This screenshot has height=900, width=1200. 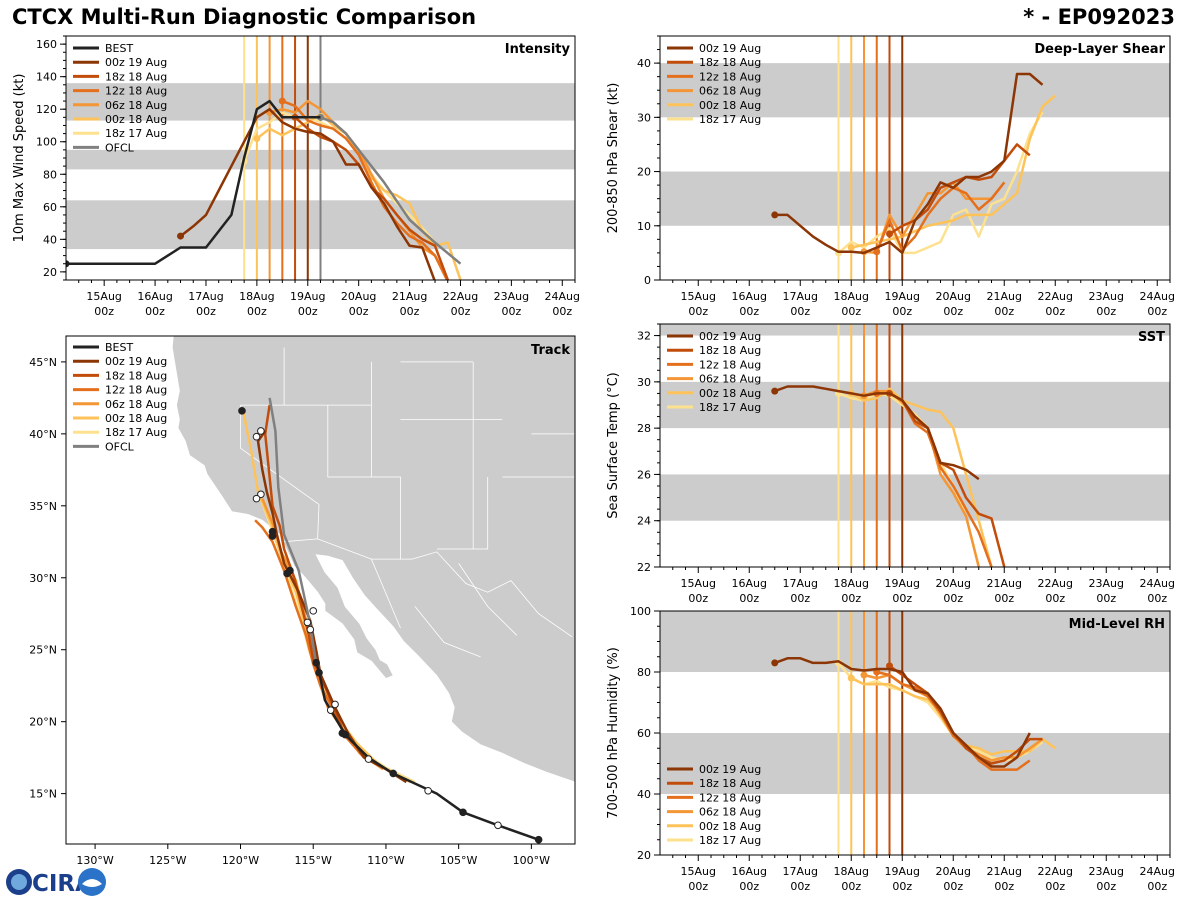 What do you see at coordinates (460, 296) in the screenshot?
I see `x-tick-label: 22Aug` at bounding box center [460, 296].